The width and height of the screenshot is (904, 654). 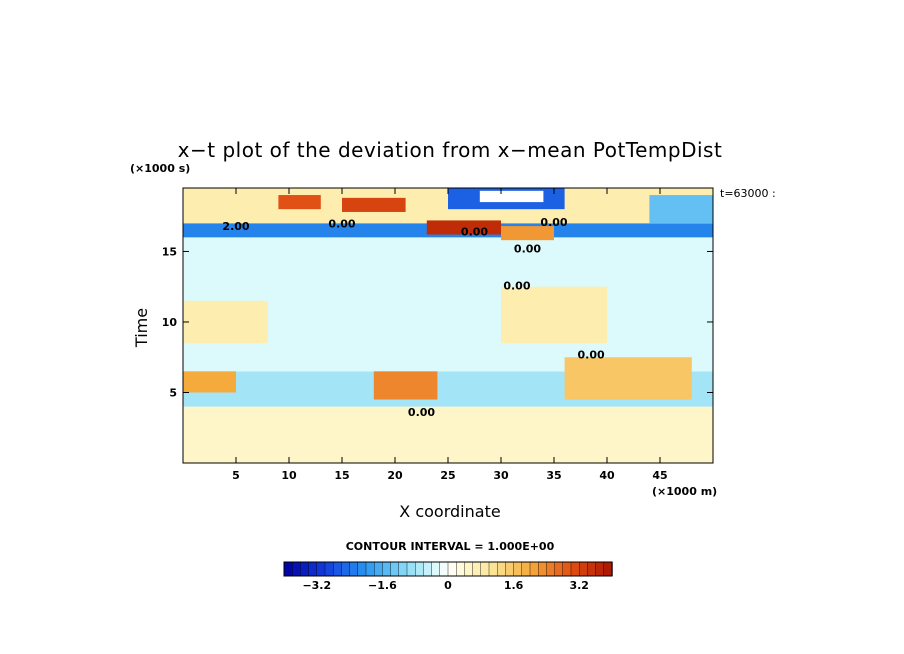 I want to click on contour-labels: 2.00 0.00 0.00 0.00 0.00 0.00 0.00 0.00, so click(x=413, y=317).